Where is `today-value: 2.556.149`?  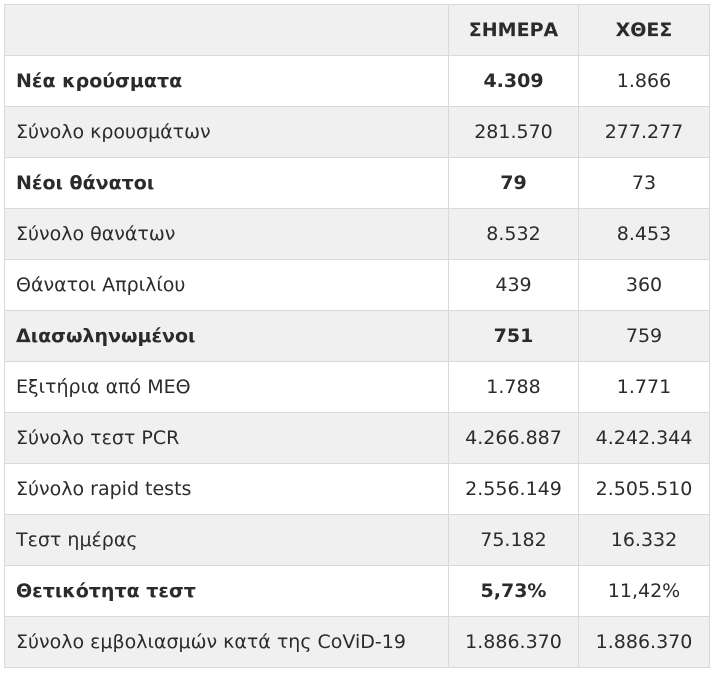
today-value: 2.556.149 is located at coordinates (513, 489).